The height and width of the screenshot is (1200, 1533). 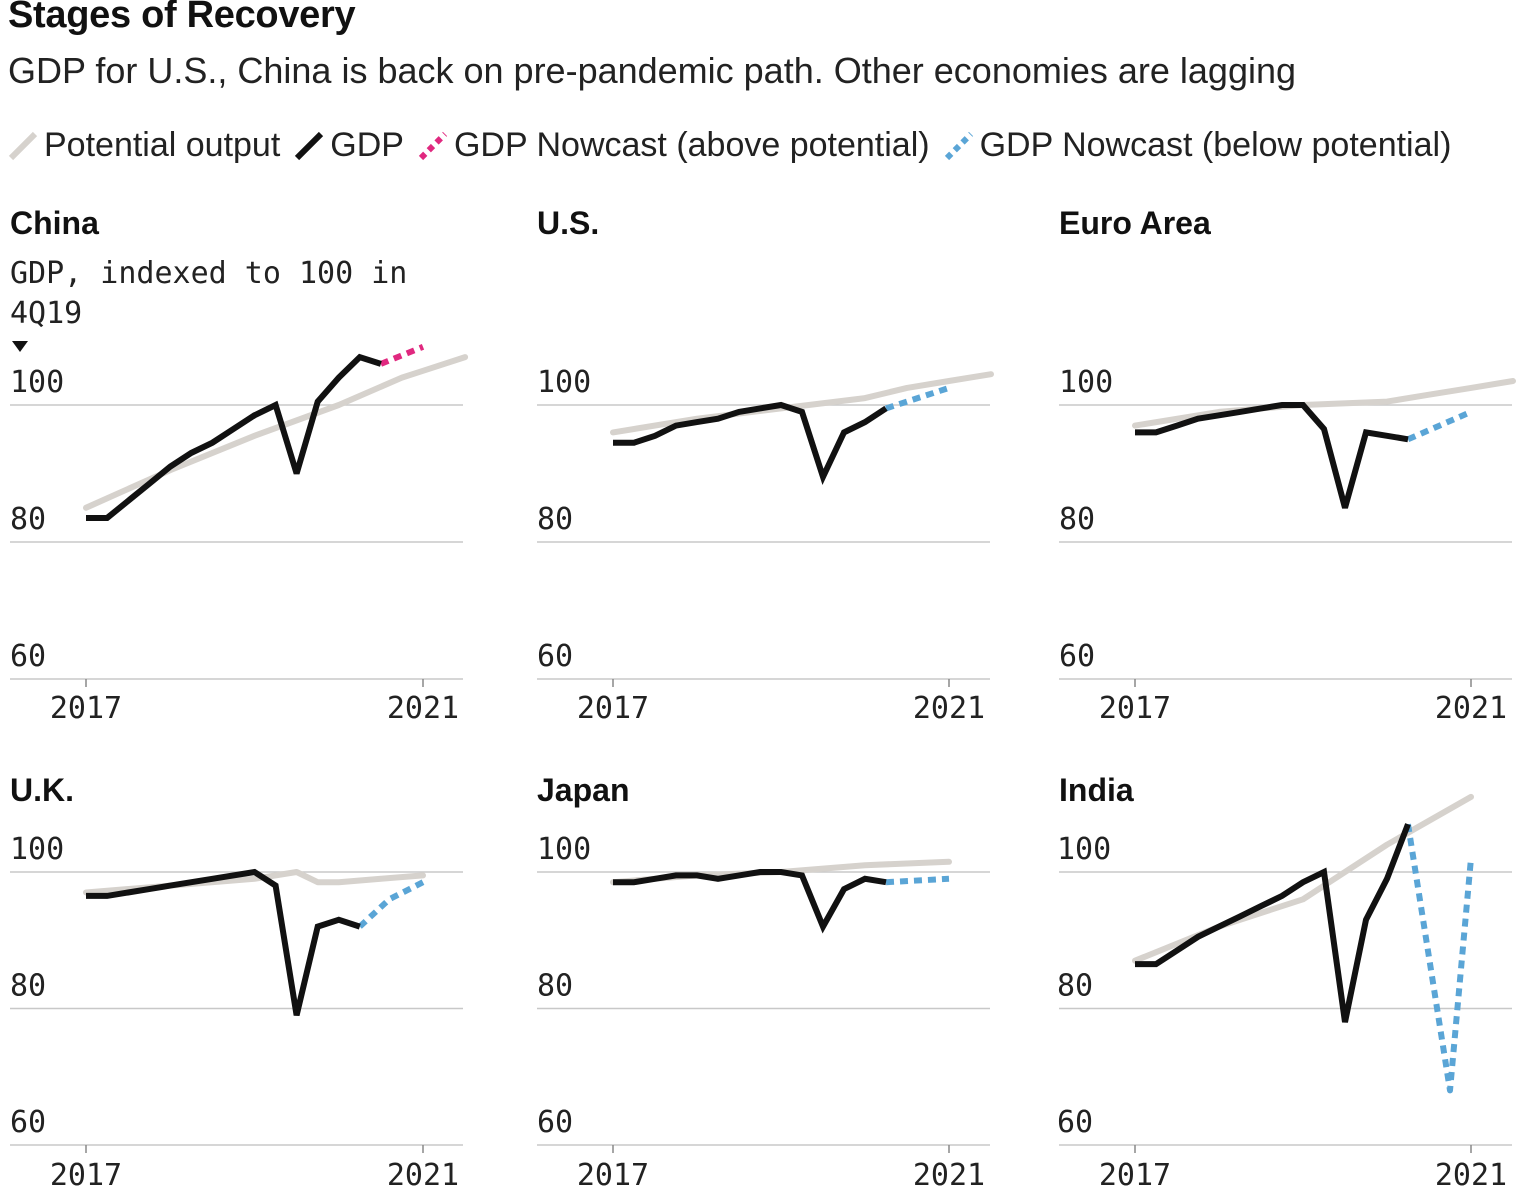 I want to click on legend-item-nowcast-above: GDP Nowcast (above potential), so click(x=674, y=145).